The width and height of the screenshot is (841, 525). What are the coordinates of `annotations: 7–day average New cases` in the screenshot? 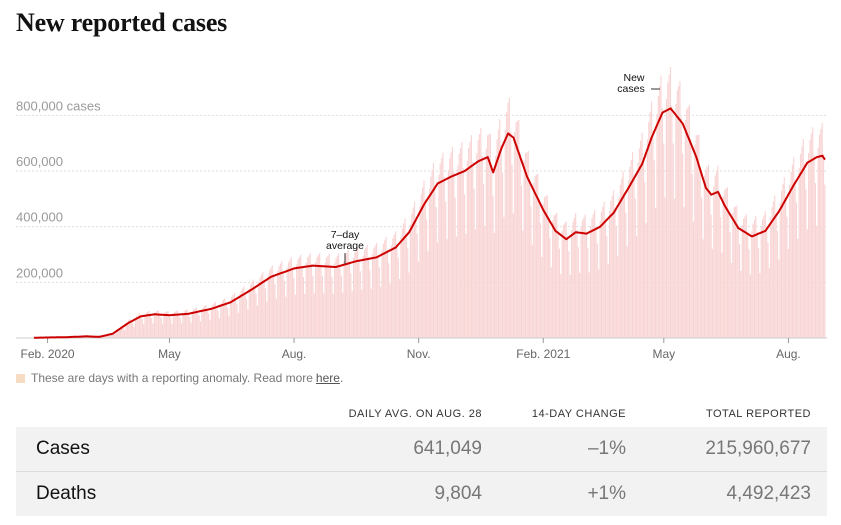 It's located at (493, 168).